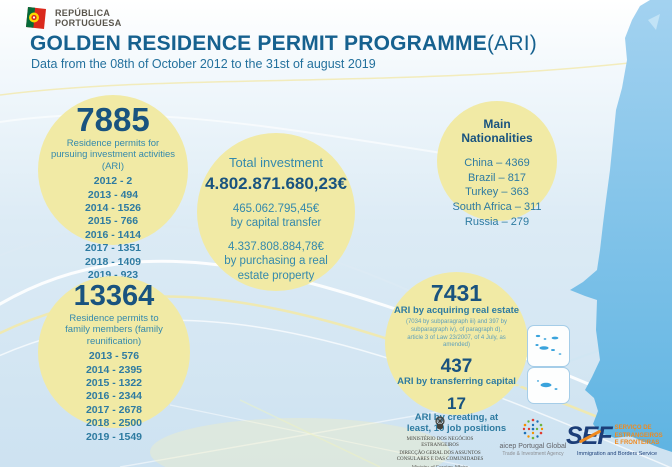  What do you see at coordinates (114, 423) in the screenshot?
I see `year-row: 2018 - 2500` at bounding box center [114, 423].